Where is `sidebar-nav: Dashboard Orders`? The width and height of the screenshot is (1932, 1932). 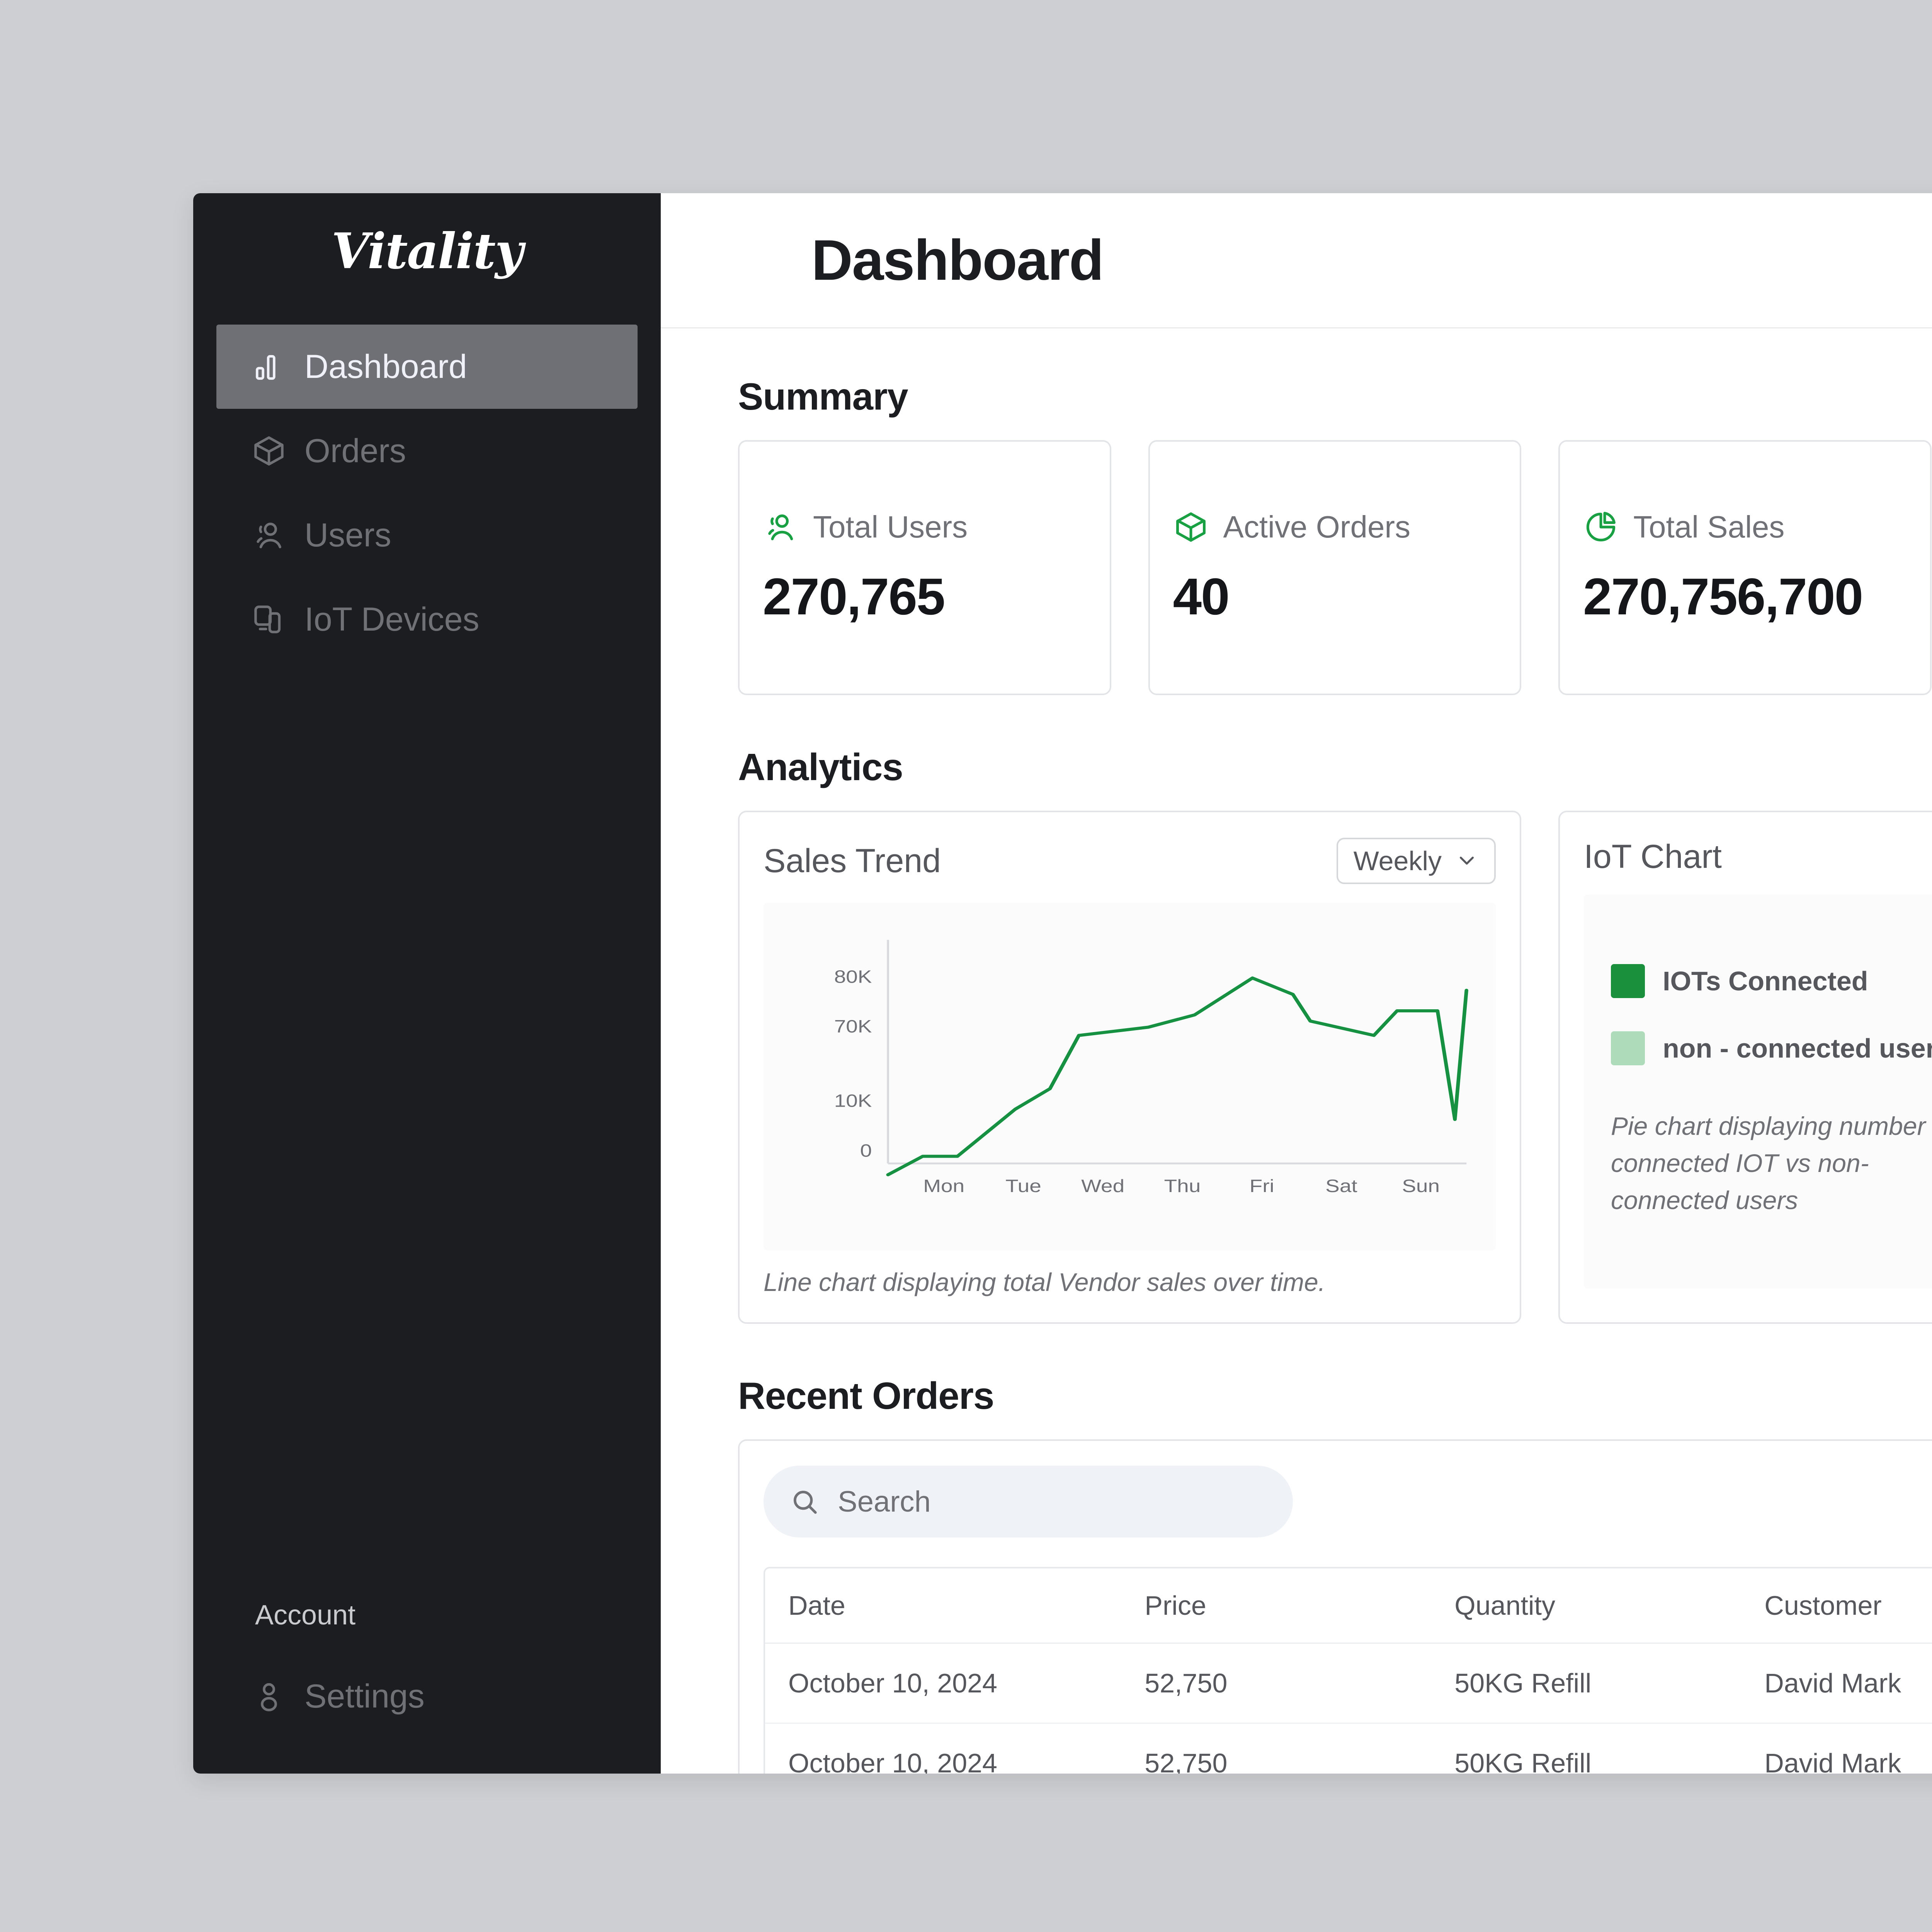 sidebar-nav: Dashboard Orders is located at coordinates (427, 493).